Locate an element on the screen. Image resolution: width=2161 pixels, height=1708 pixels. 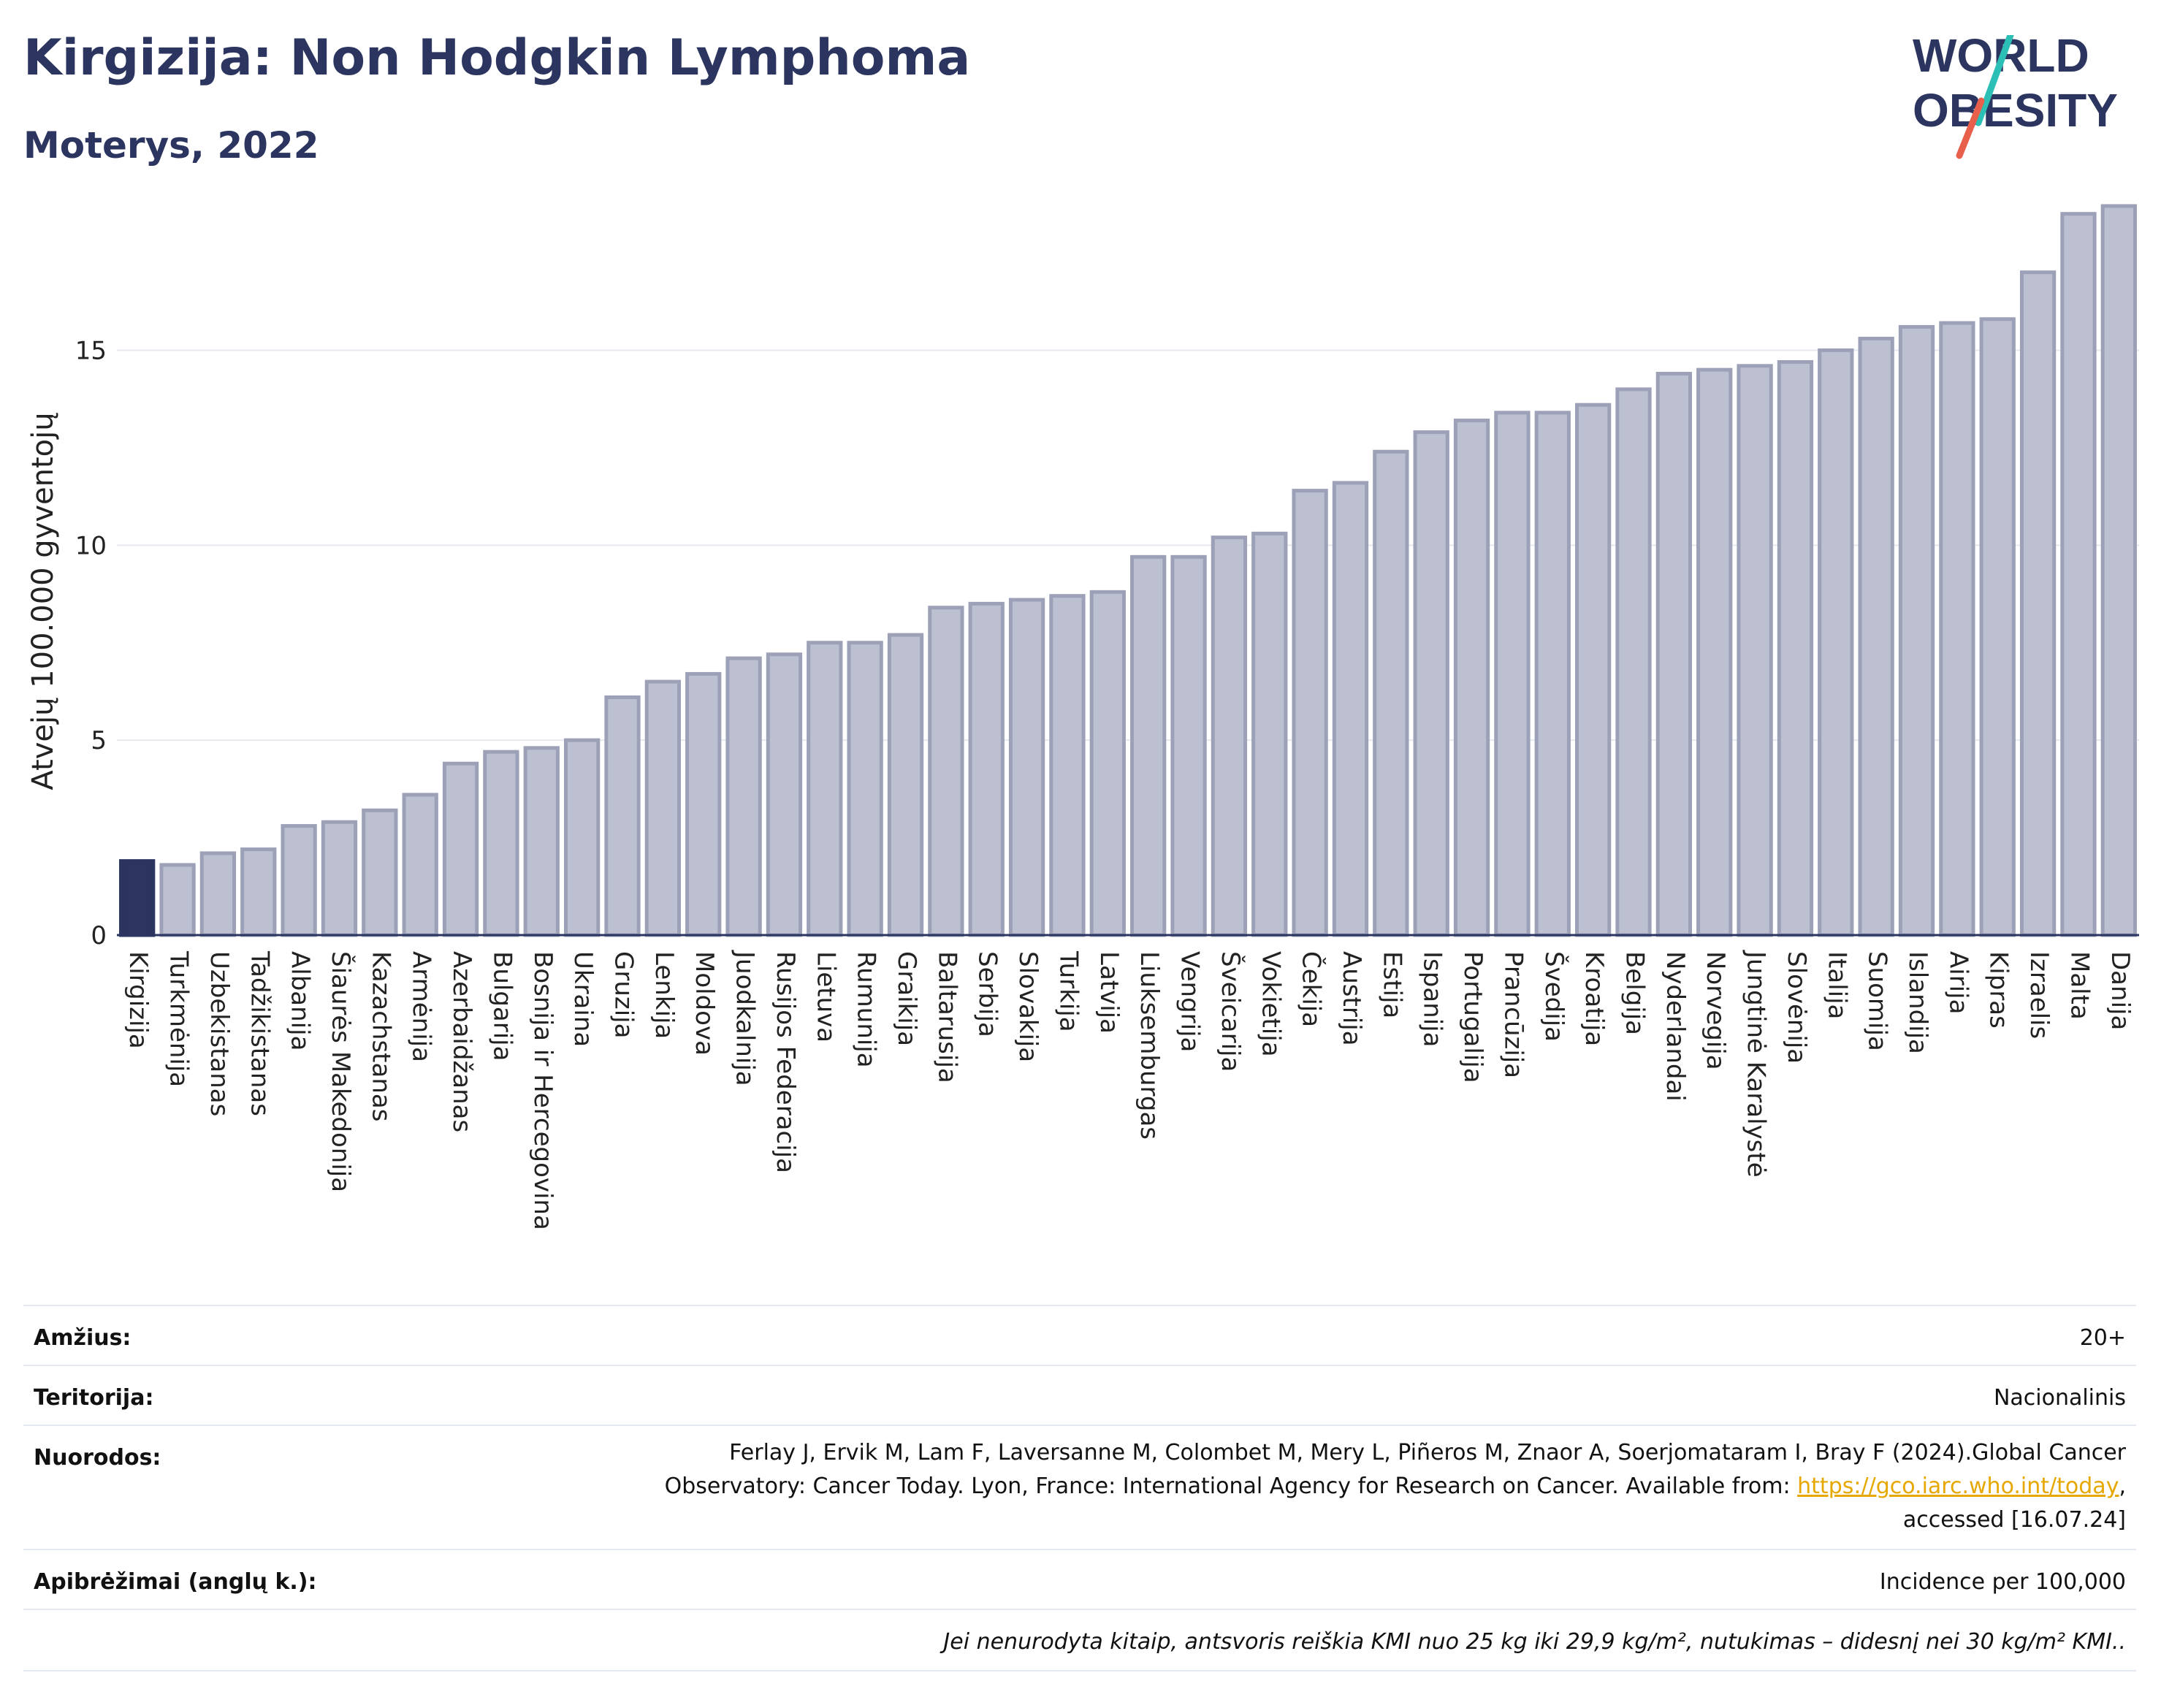
x-tick-label: Turkmėnija is located at coordinates (179, 1019).